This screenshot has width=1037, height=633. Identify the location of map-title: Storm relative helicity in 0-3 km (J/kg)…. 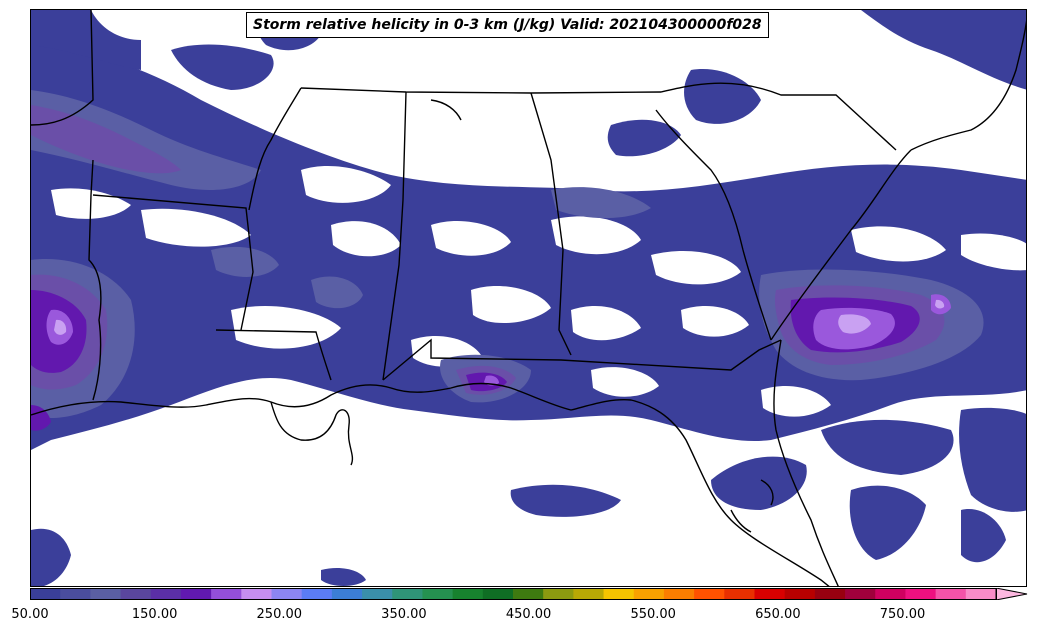
(507, 25).